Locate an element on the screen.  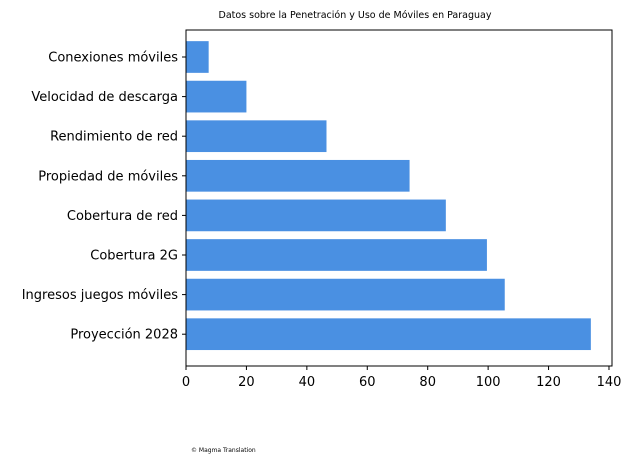
x-axis-ticks: 0 20 40 60 80 100 120 140 is located at coordinates (402, 378).